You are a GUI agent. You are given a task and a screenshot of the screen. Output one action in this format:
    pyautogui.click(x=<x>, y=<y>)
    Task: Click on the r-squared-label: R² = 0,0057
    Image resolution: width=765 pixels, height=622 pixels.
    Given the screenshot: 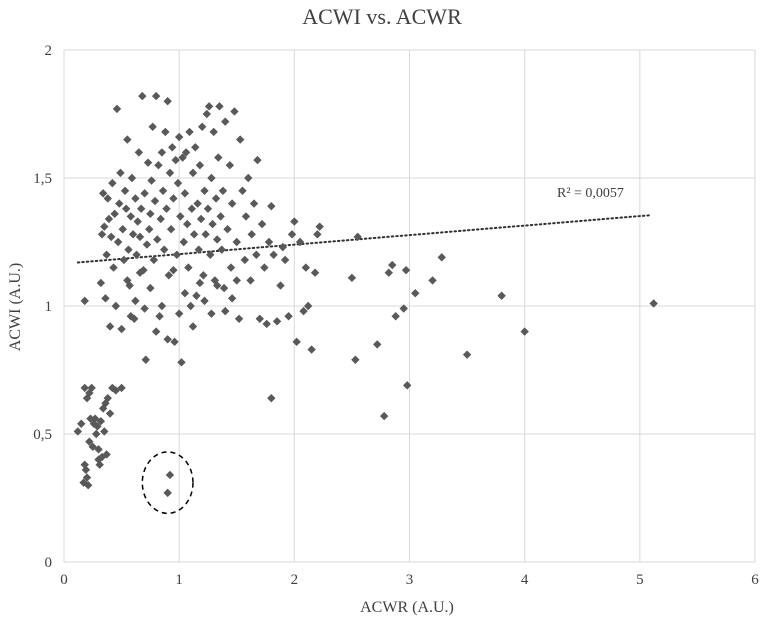 What is the action you would take?
    pyautogui.click(x=590, y=193)
    